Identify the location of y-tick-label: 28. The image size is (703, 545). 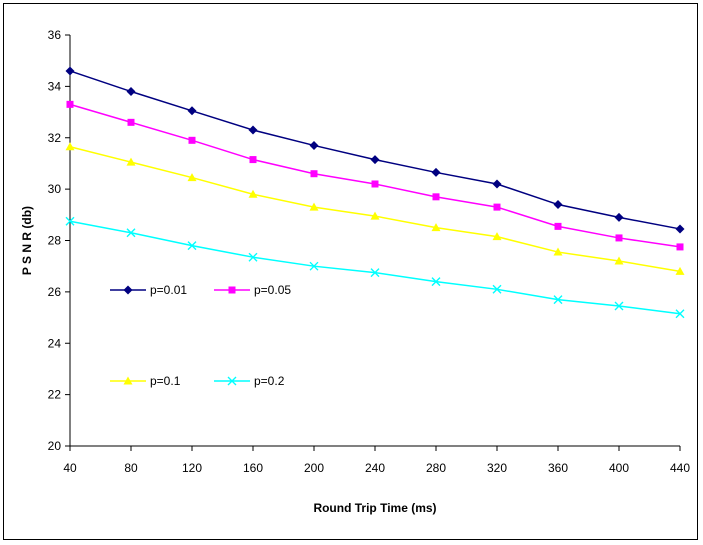
(55, 241).